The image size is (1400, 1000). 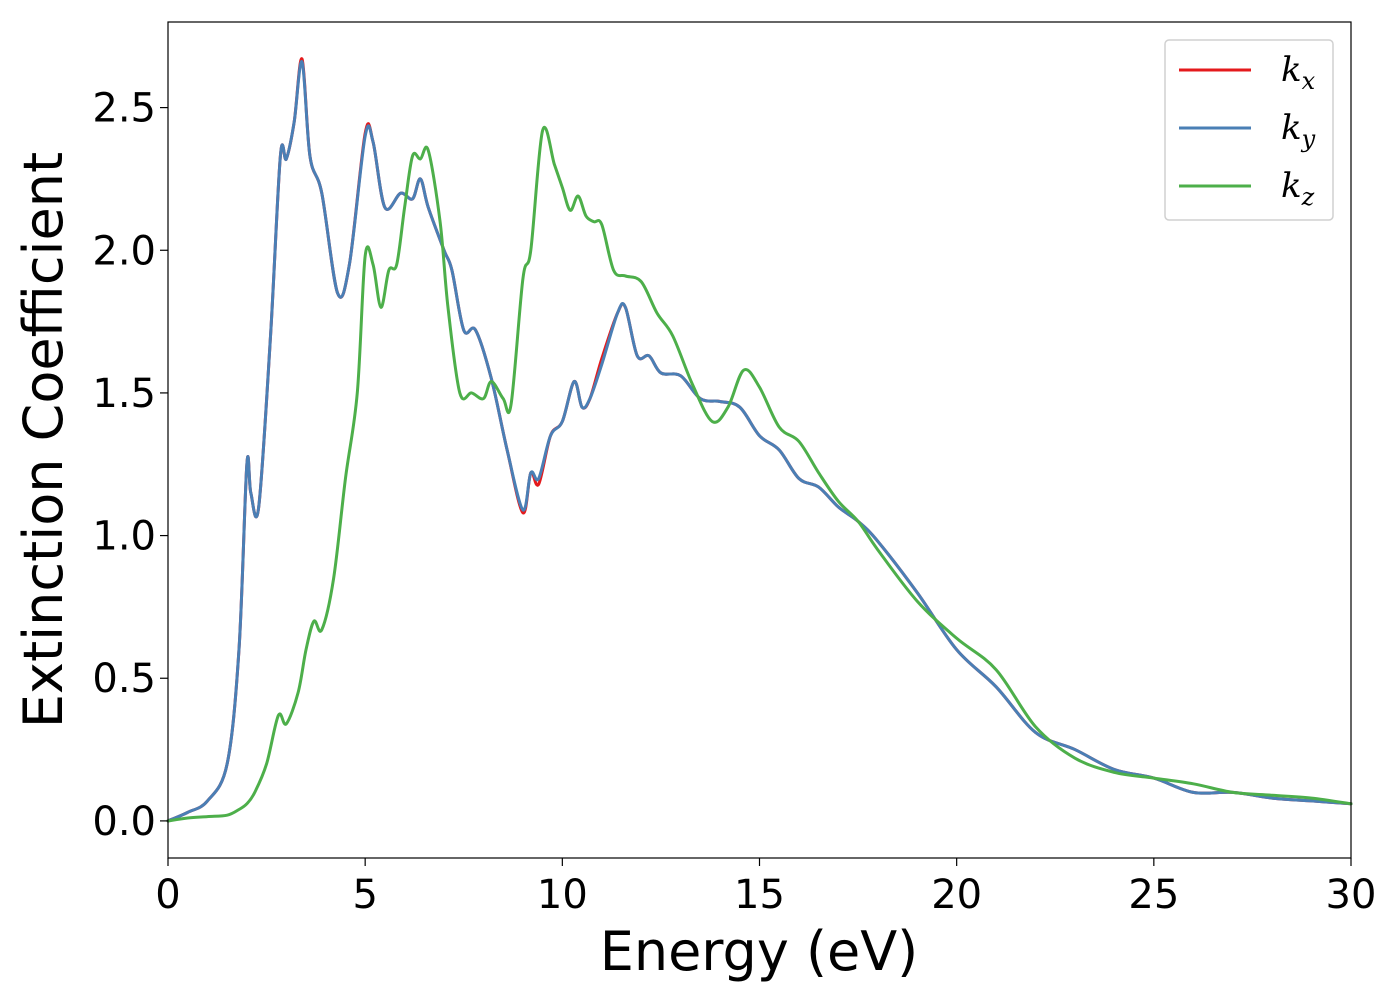 What do you see at coordinates (124, 394) in the screenshot?
I see `y-tick-label: 1.5` at bounding box center [124, 394].